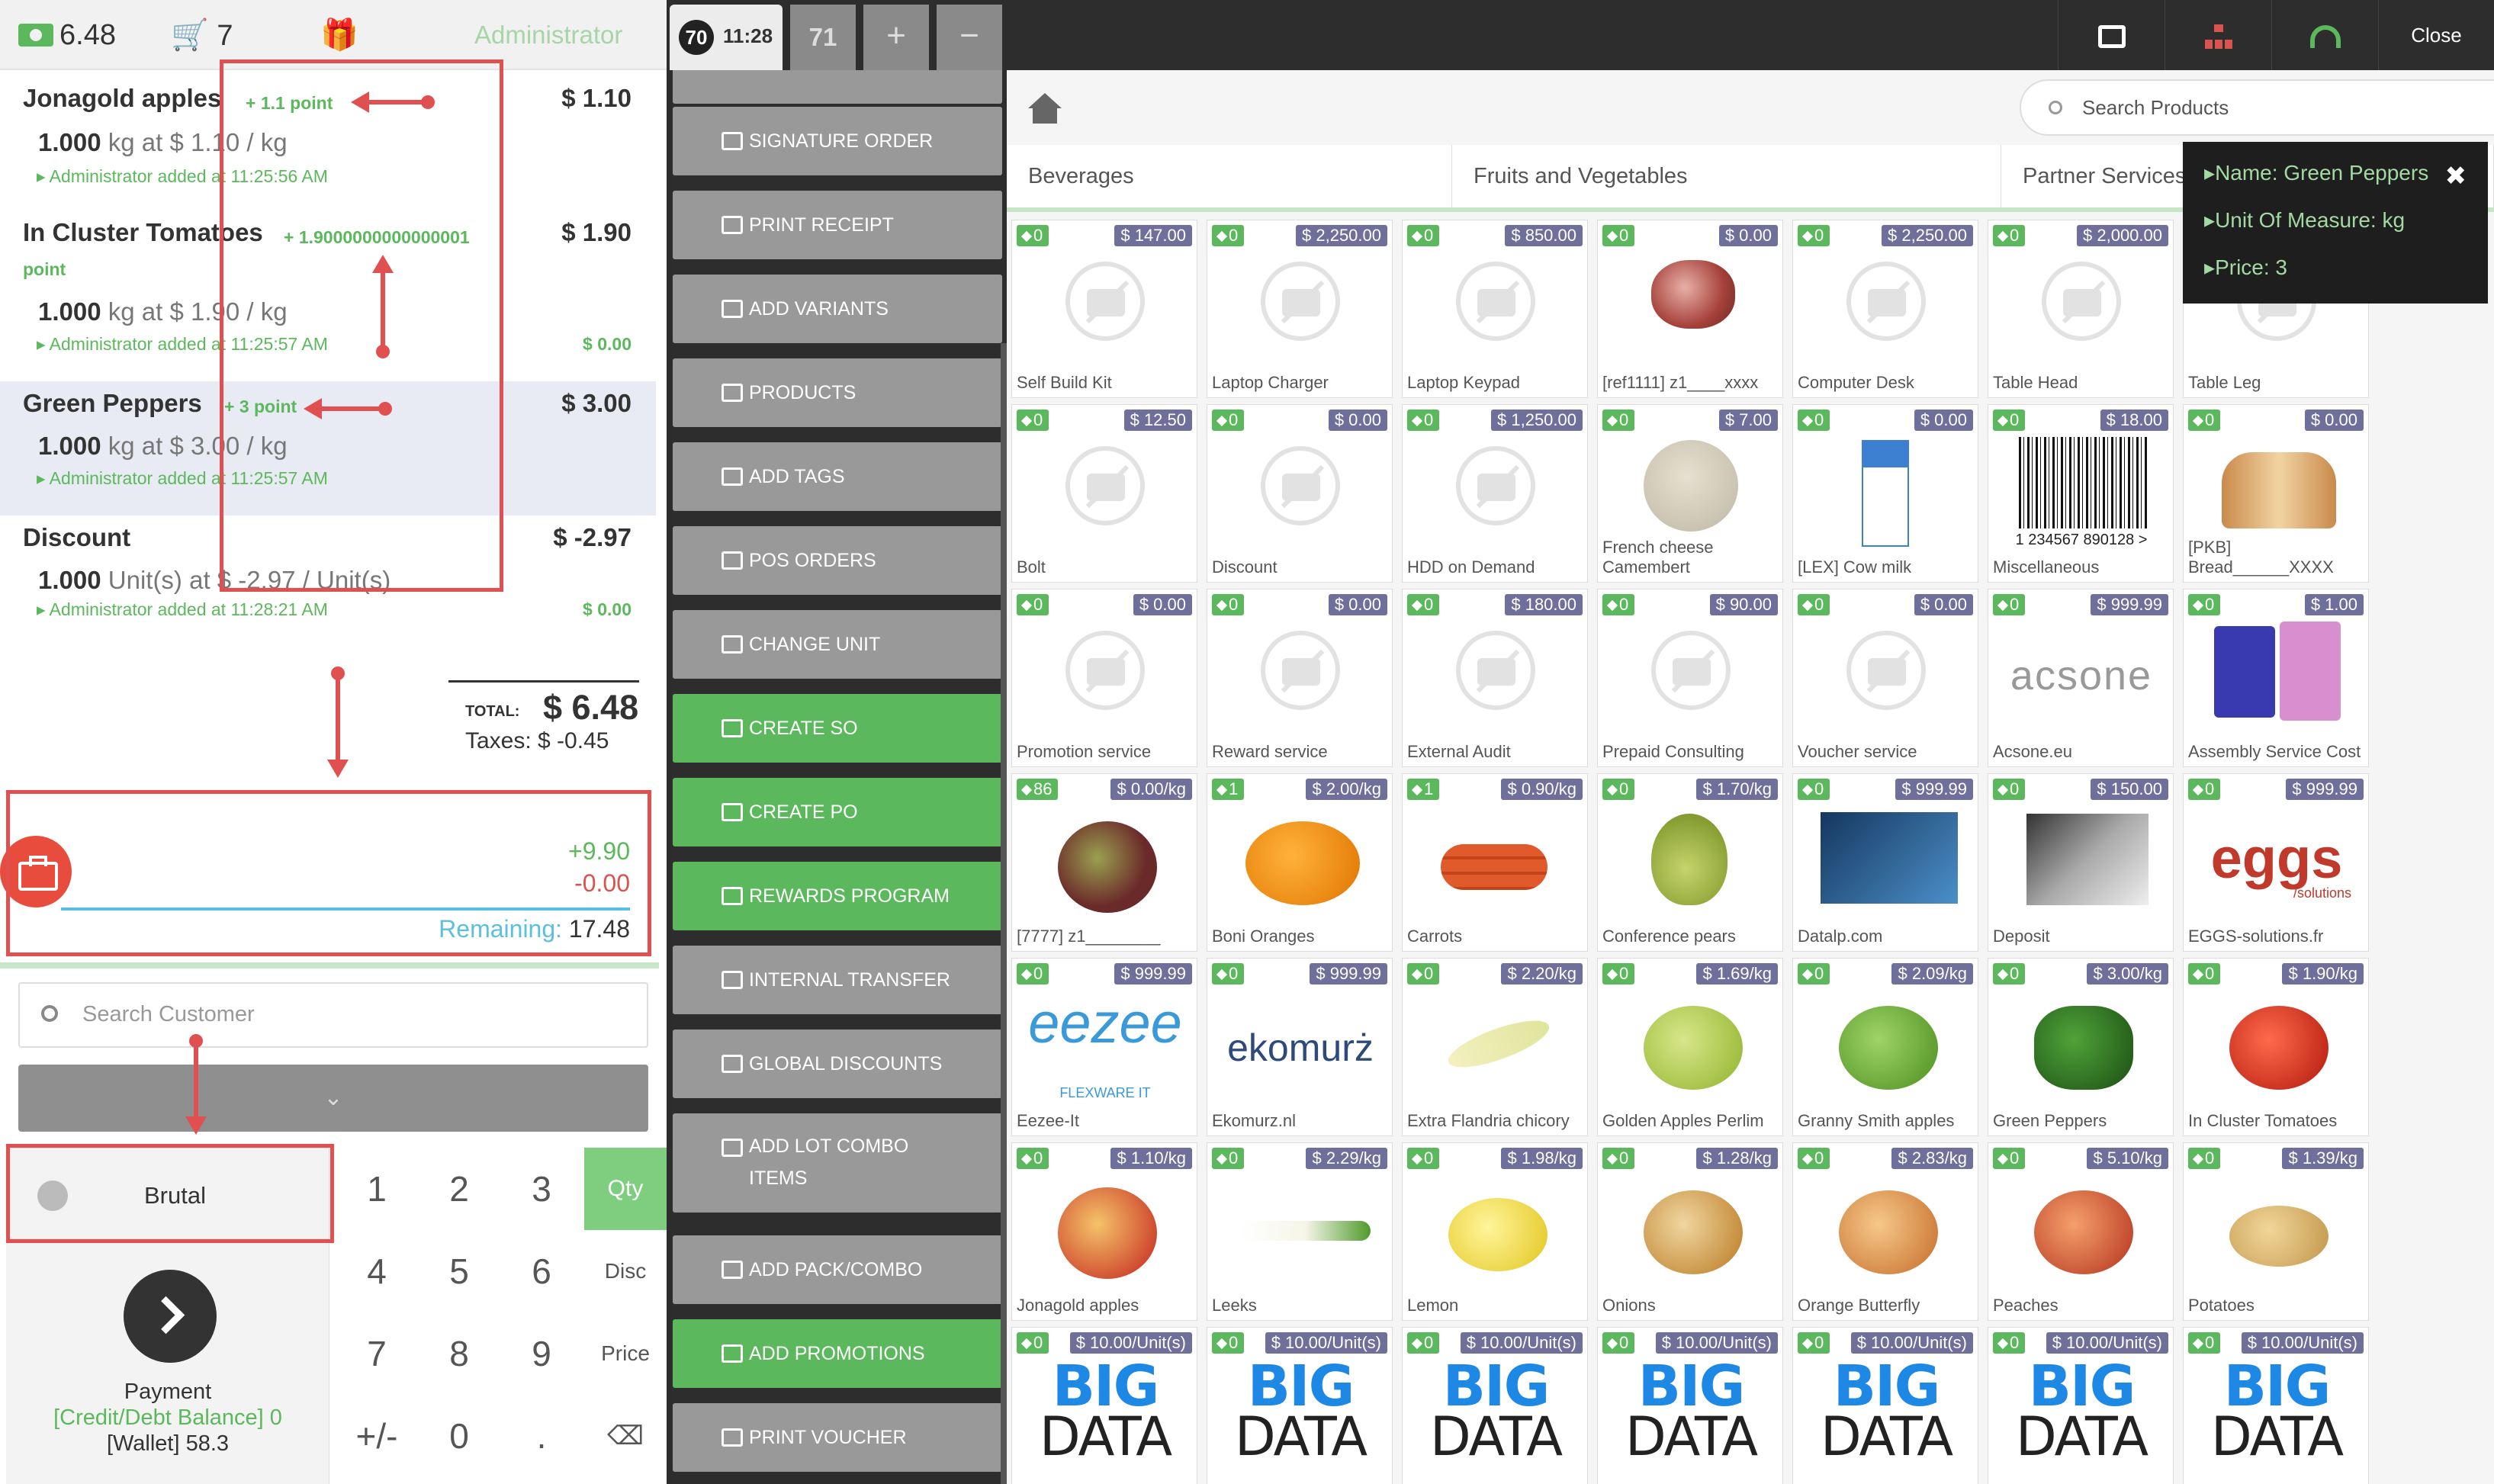 The width and height of the screenshot is (2494, 1484). What do you see at coordinates (1885, 678) in the screenshot?
I see `product-card: 0 $ 0.00 Voucher service` at bounding box center [1885, 678].